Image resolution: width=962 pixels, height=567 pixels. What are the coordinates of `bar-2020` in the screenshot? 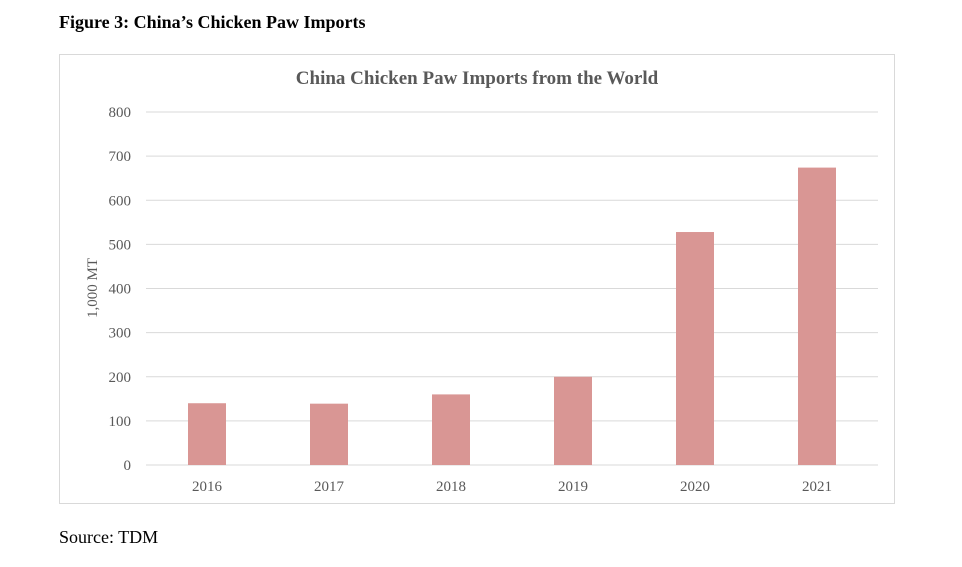 It's located at (695, 348).